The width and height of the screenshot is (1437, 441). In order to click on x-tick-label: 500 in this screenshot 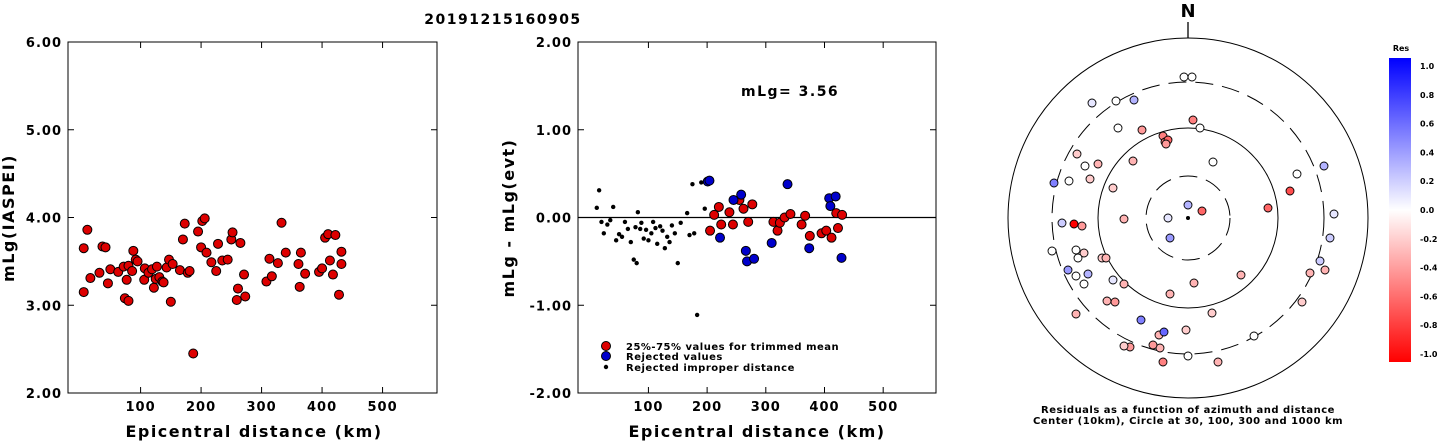, I will do `click(382, 407)`.